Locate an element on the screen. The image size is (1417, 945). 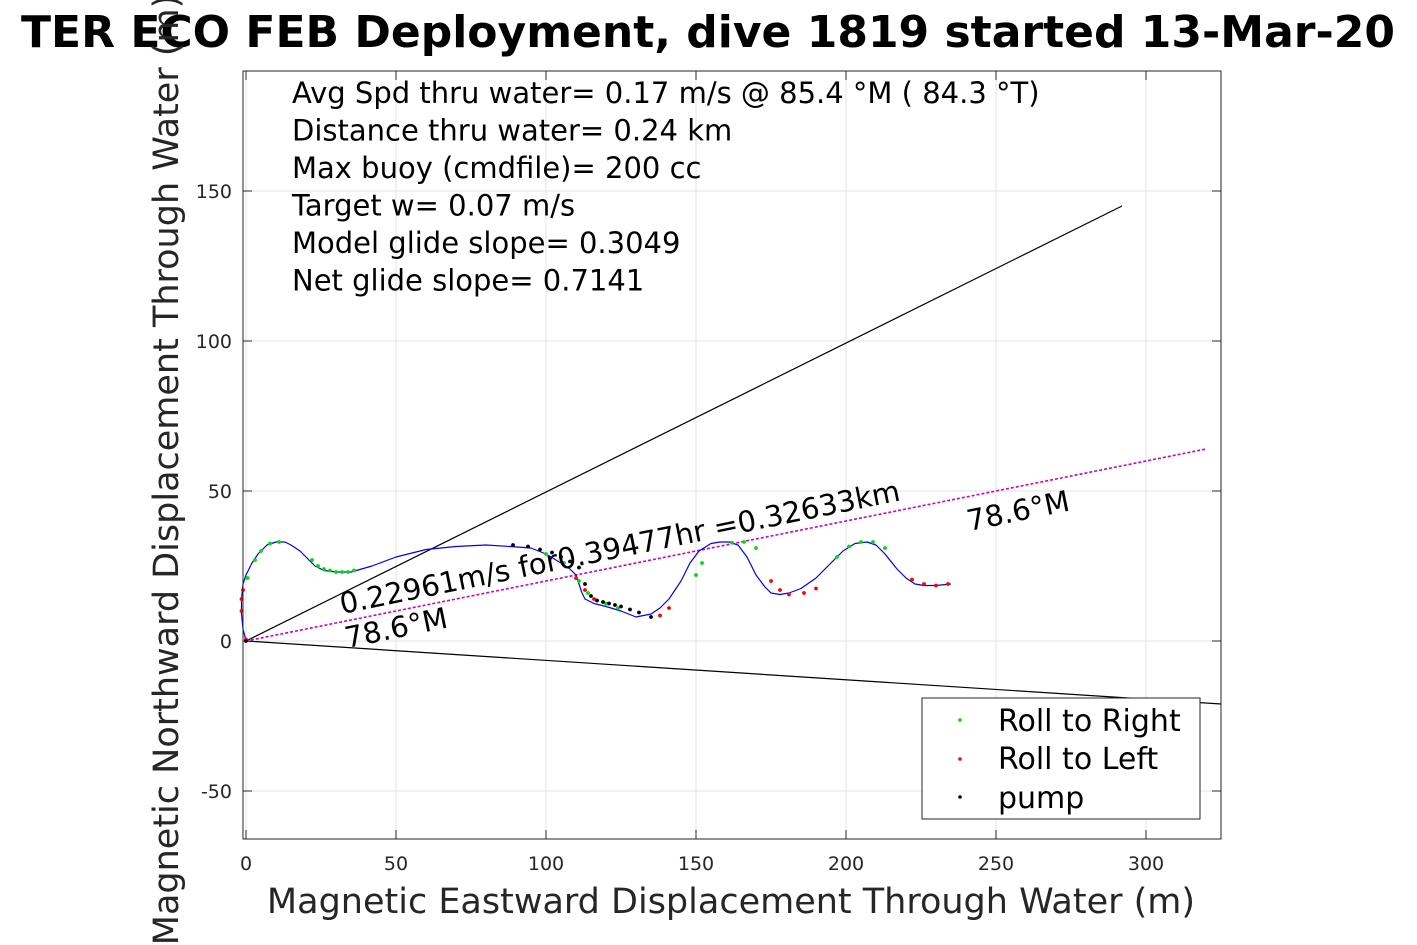
legend-label-roll-right: Roll to Right is located at coordinates (1089, 721).